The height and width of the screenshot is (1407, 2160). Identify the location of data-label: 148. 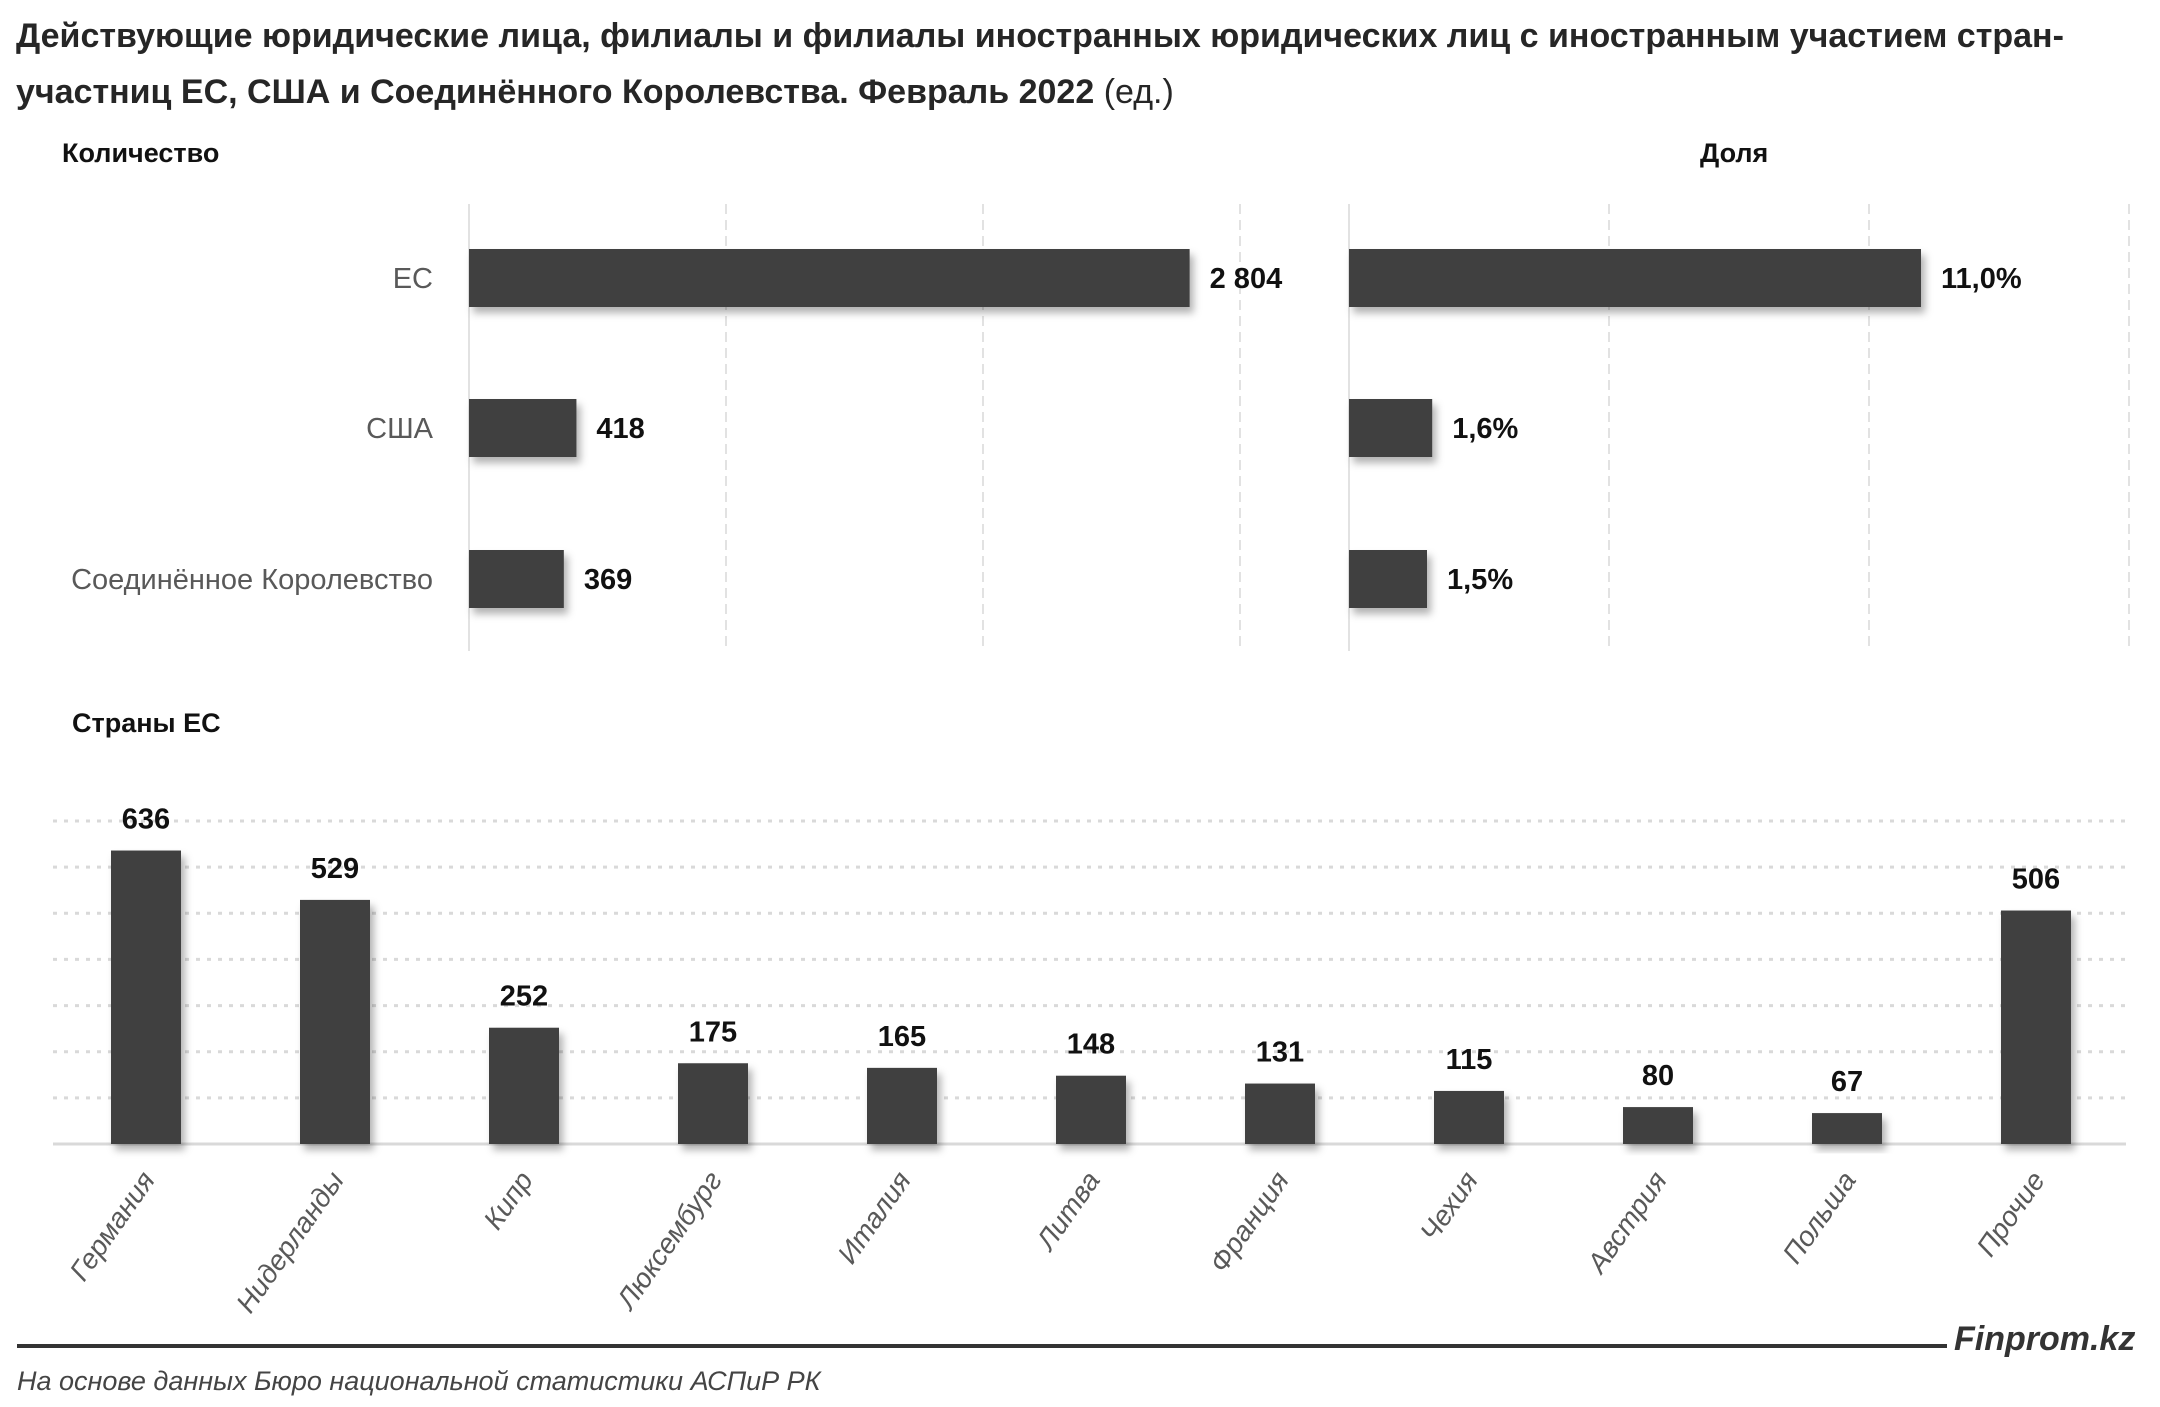
(1091, 1045).